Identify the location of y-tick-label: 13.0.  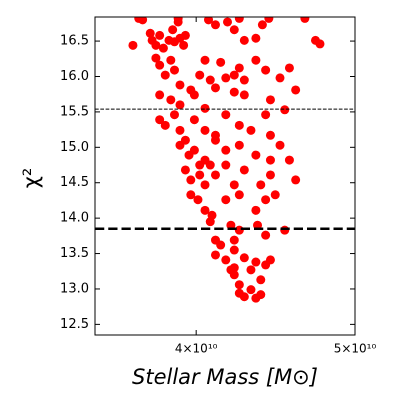
(74, 288).